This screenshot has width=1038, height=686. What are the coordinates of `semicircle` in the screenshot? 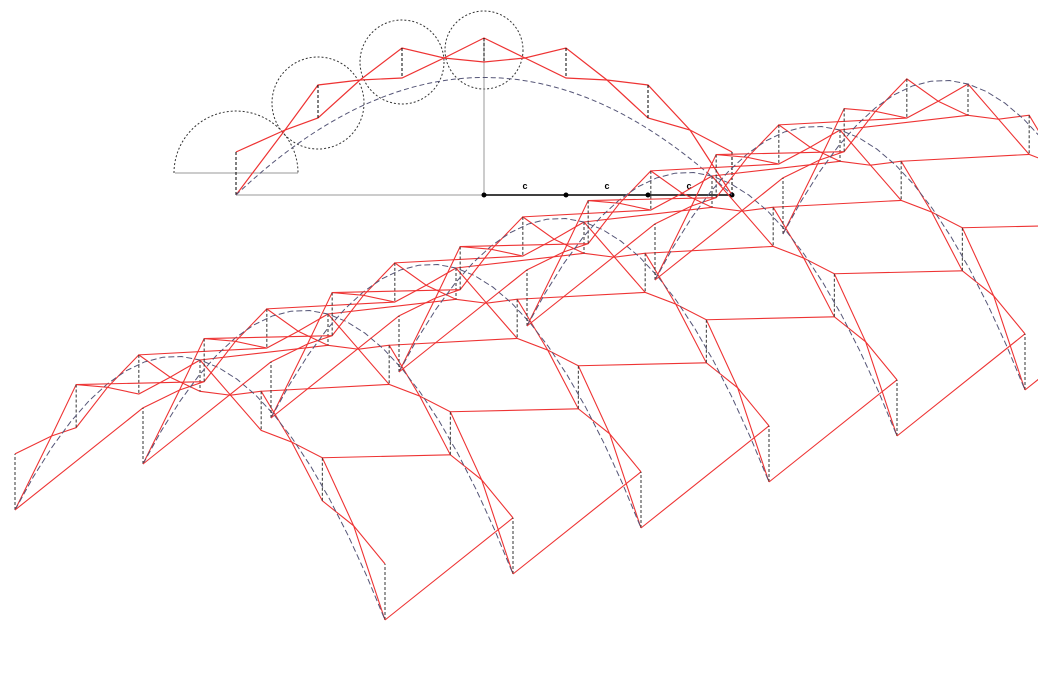 It's located at (236, 142).